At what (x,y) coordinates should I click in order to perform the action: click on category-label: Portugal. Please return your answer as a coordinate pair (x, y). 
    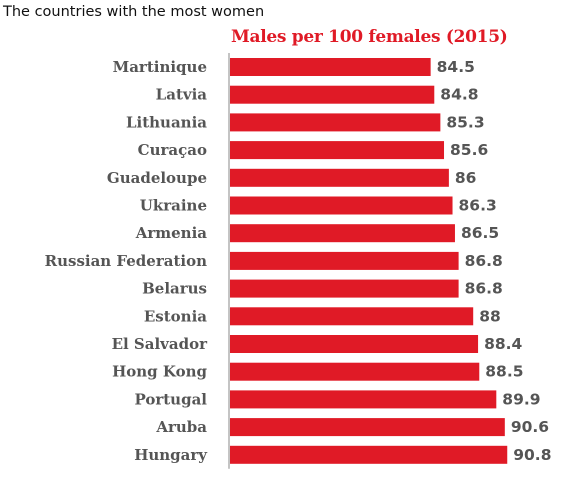
    Looking at the image, I should click on (170, 399).